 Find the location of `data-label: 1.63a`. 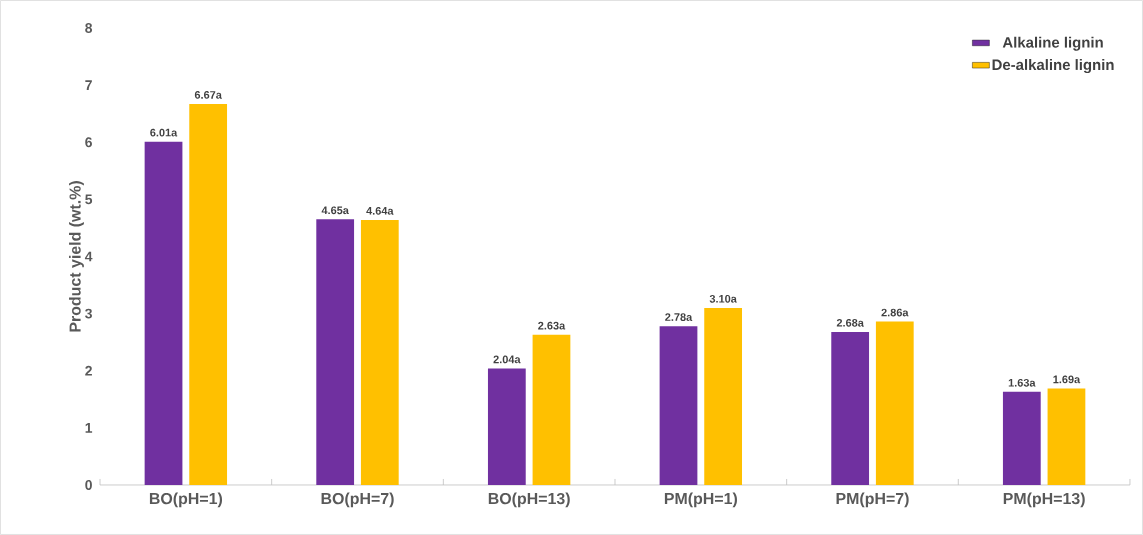

data-label: 1.63a is located at coordinates (1022, 382).